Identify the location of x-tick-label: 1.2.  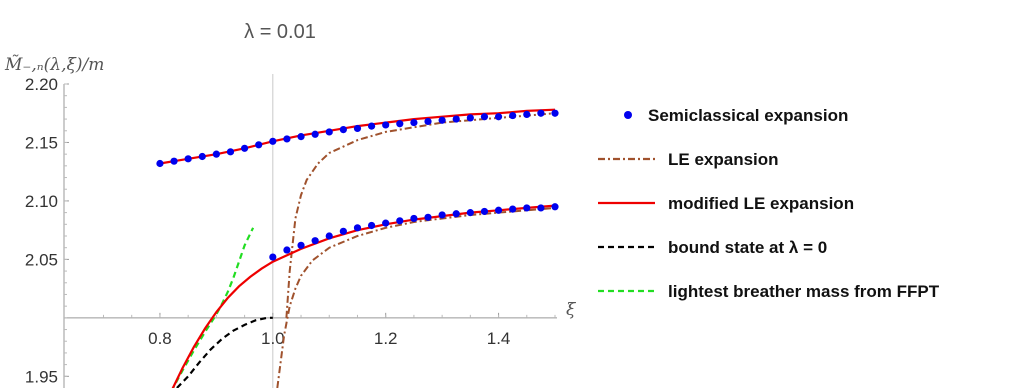
(386, 338).